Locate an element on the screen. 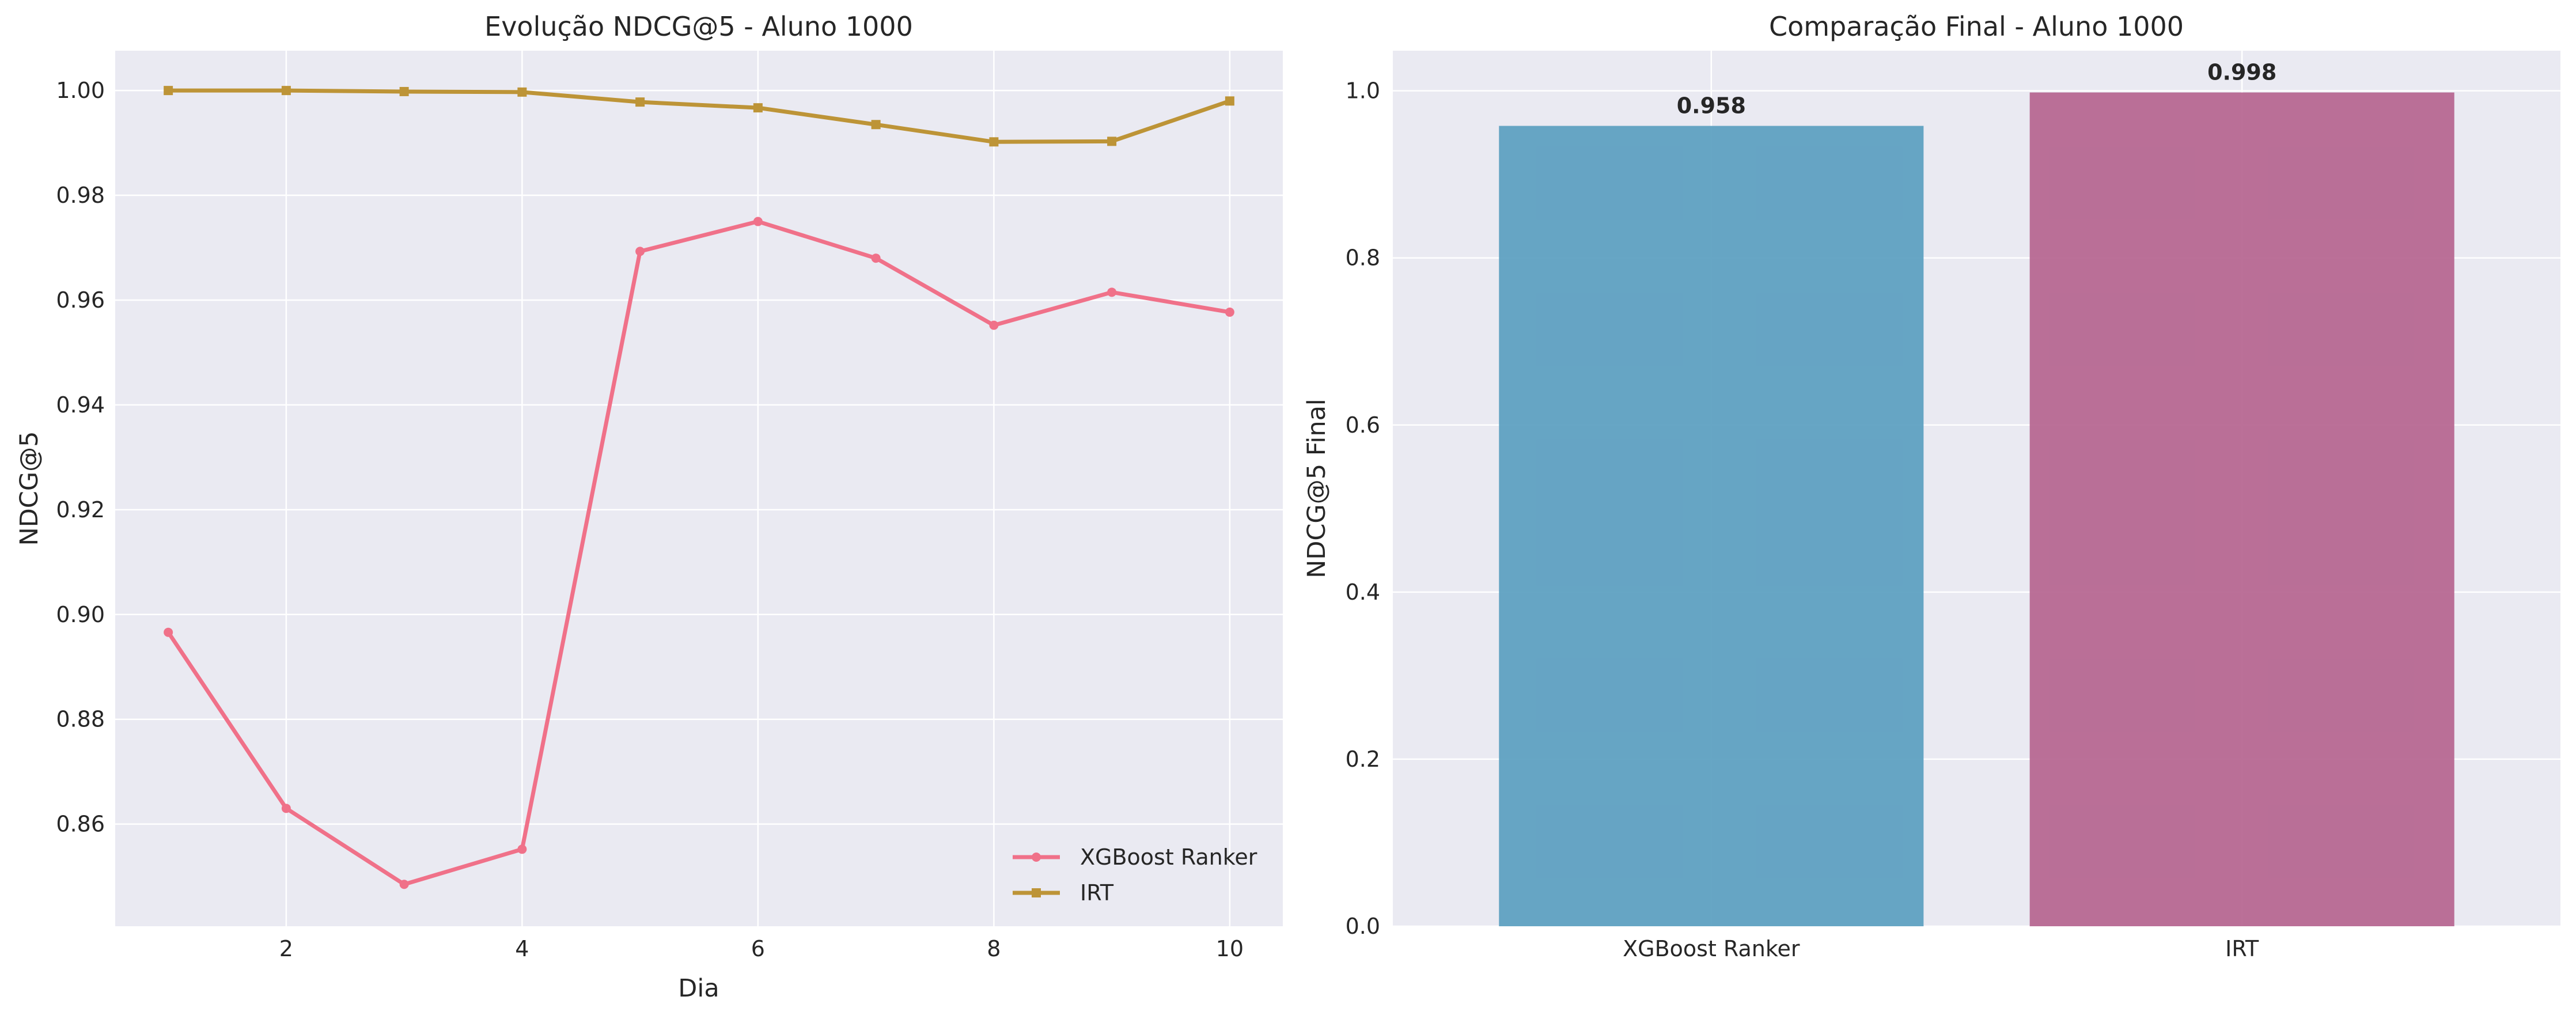 Image resolution: width=2576 pixels, height=1019 pixels. x-tick-label: 4 is located at coordinates (522, 948).